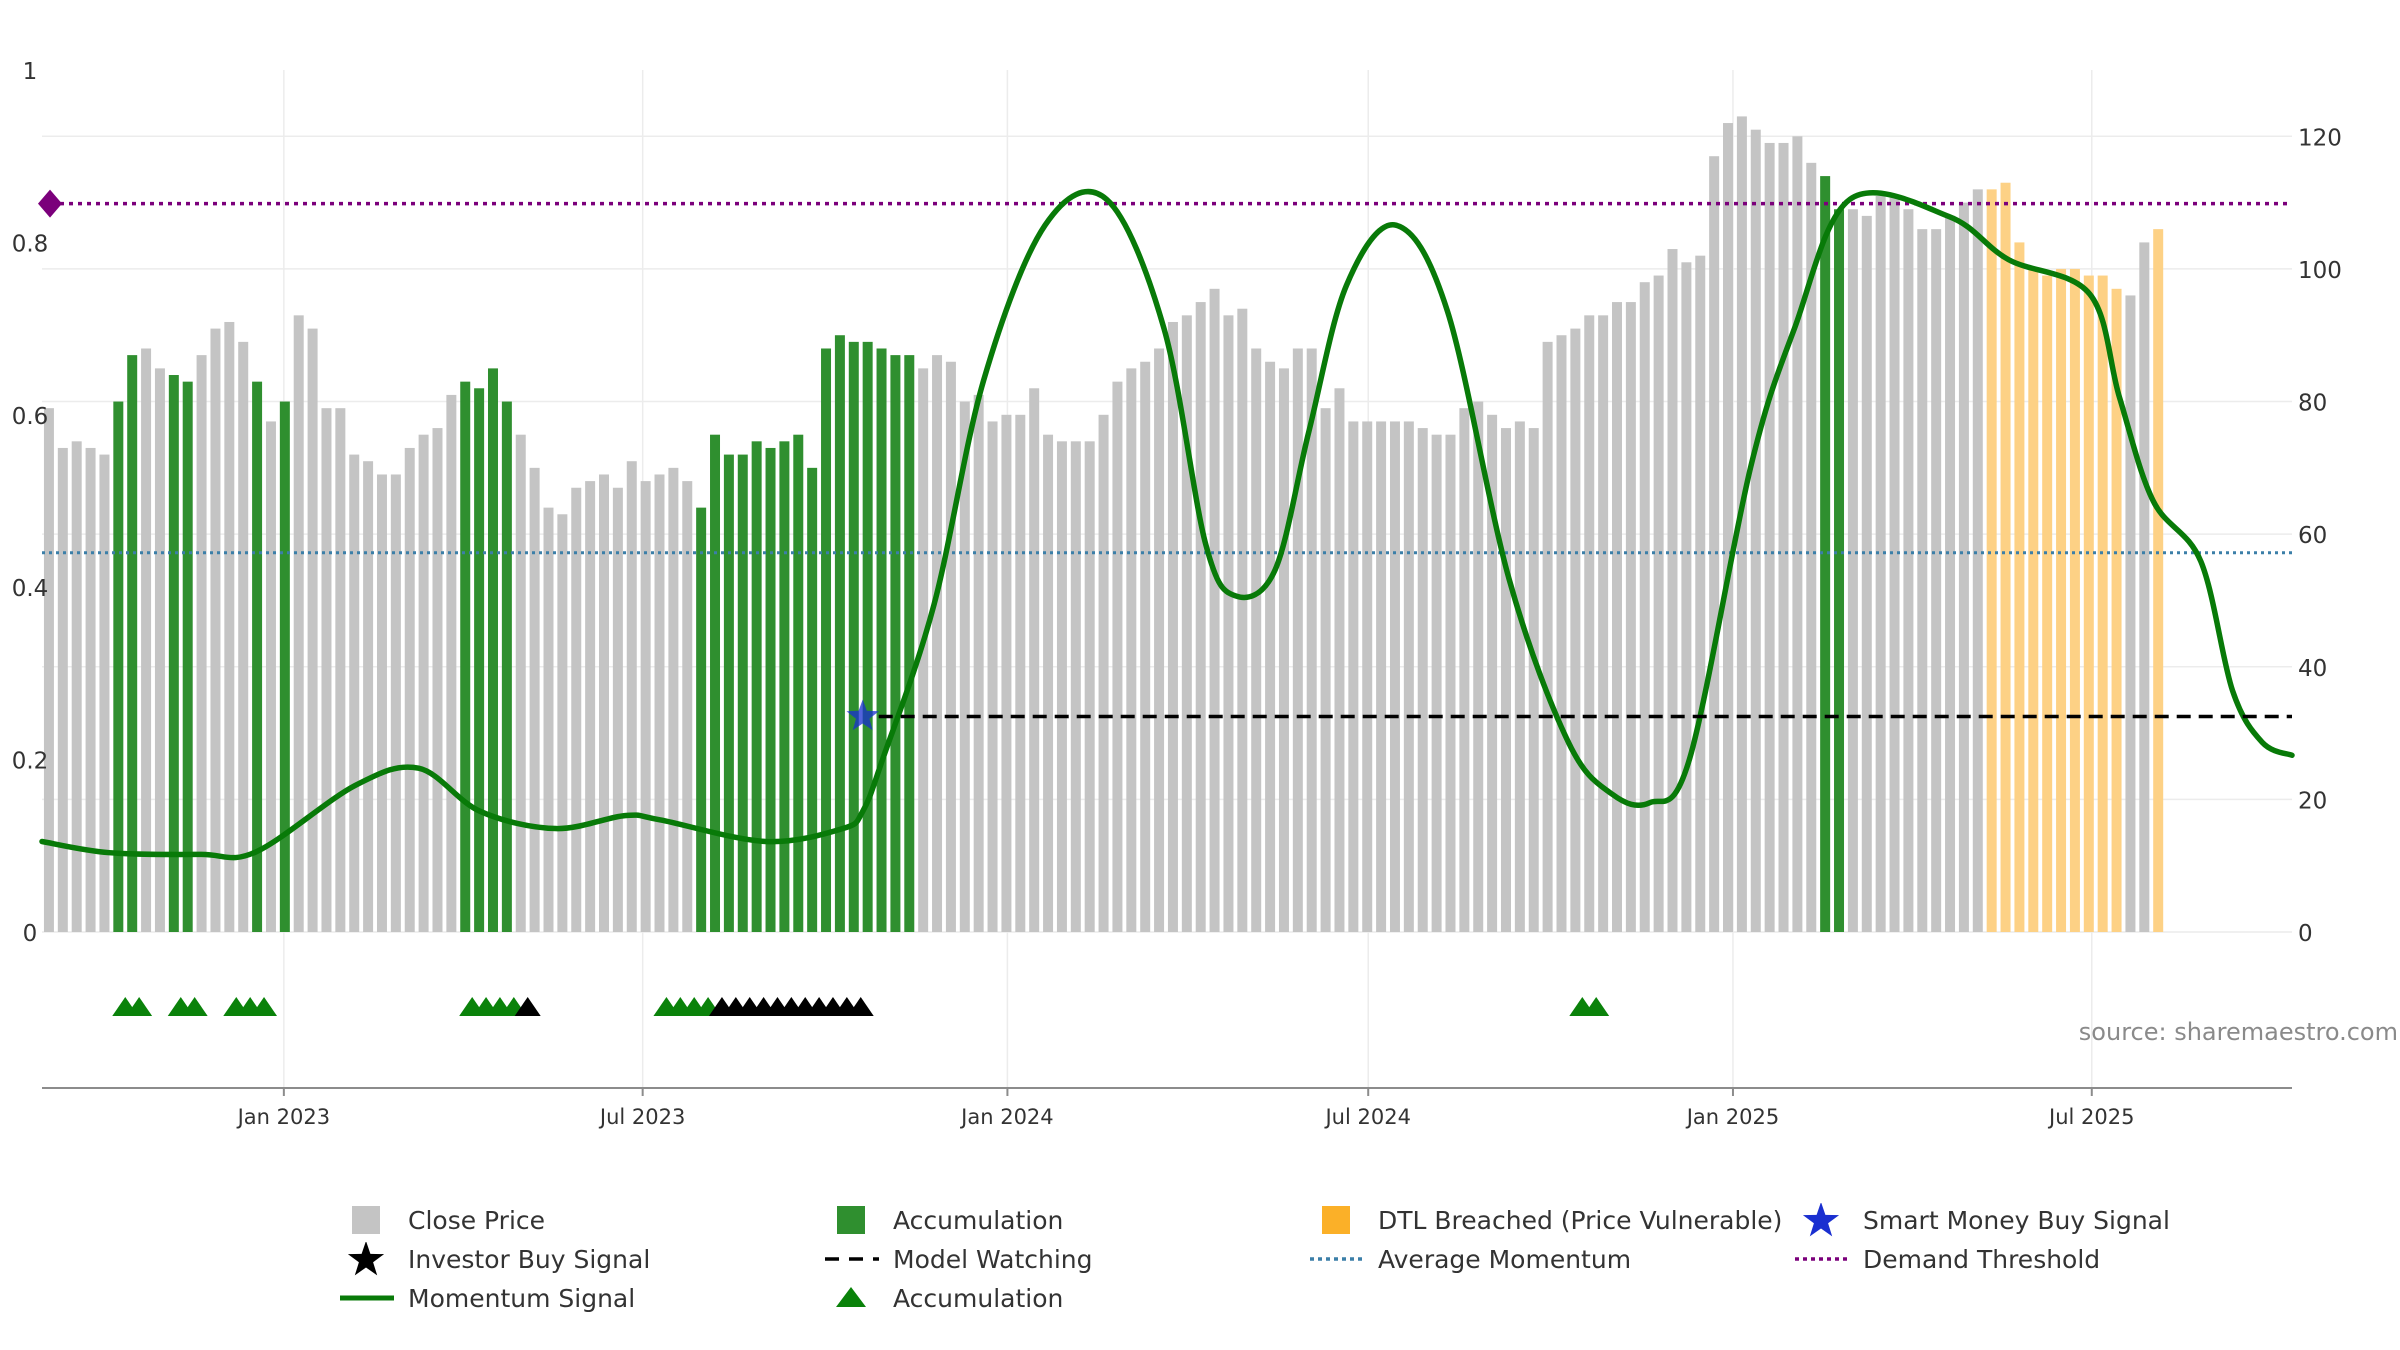  What do you see at coordinates (2312, 669) in the screenshot?
I see `y-right-tick-label: 40` at bounding box center [2312, 669].